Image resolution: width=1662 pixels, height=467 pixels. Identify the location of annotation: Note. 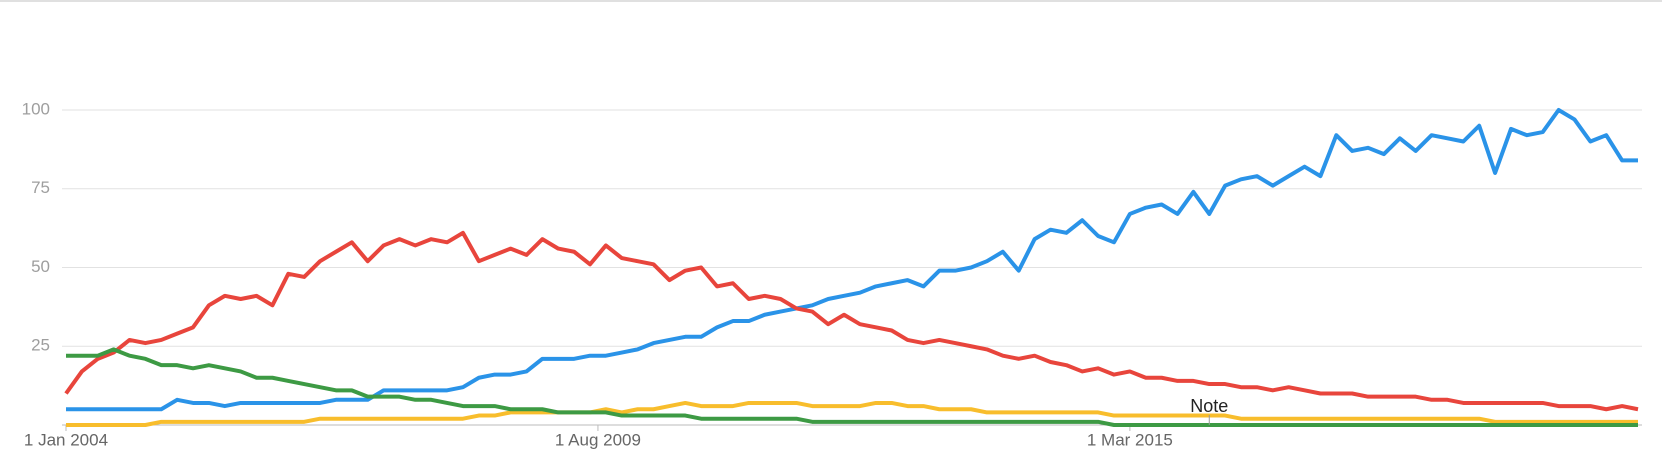
(1209, 406).